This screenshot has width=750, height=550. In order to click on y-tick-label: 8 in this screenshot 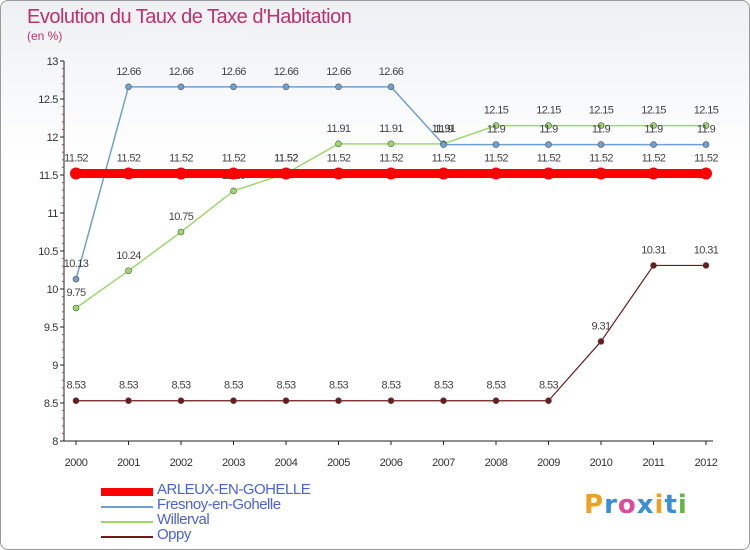, I will do `click(55, 442)`.